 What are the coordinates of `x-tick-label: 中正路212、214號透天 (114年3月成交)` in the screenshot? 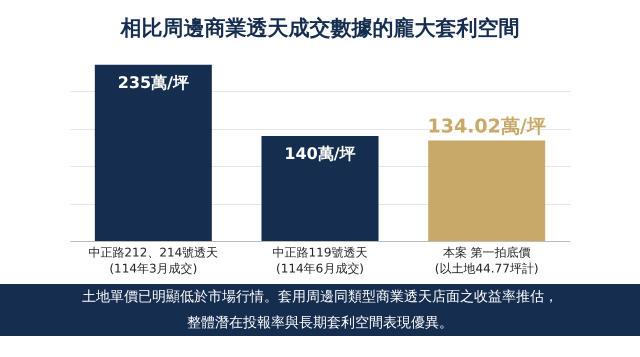 It's located at (153, 261).